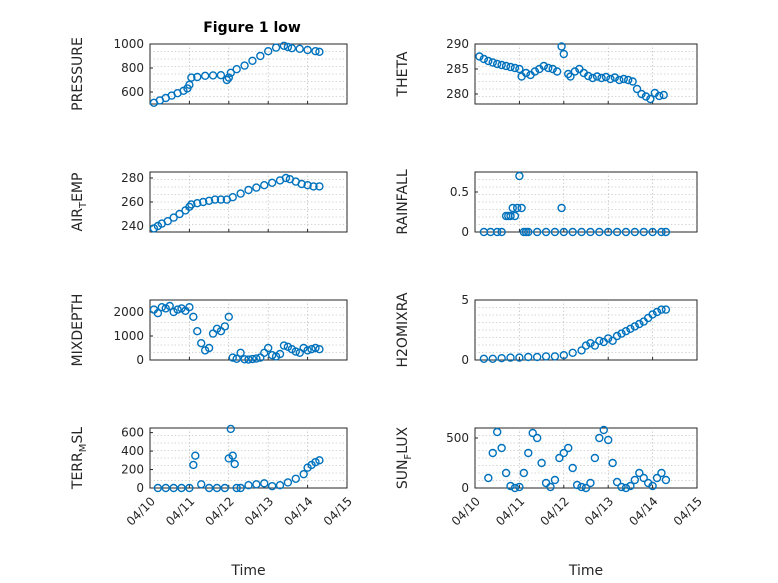  Describe the element at coordinates (79, 202) in the screenshot. I see `y-axis-label: AIRTEMP` at that location.